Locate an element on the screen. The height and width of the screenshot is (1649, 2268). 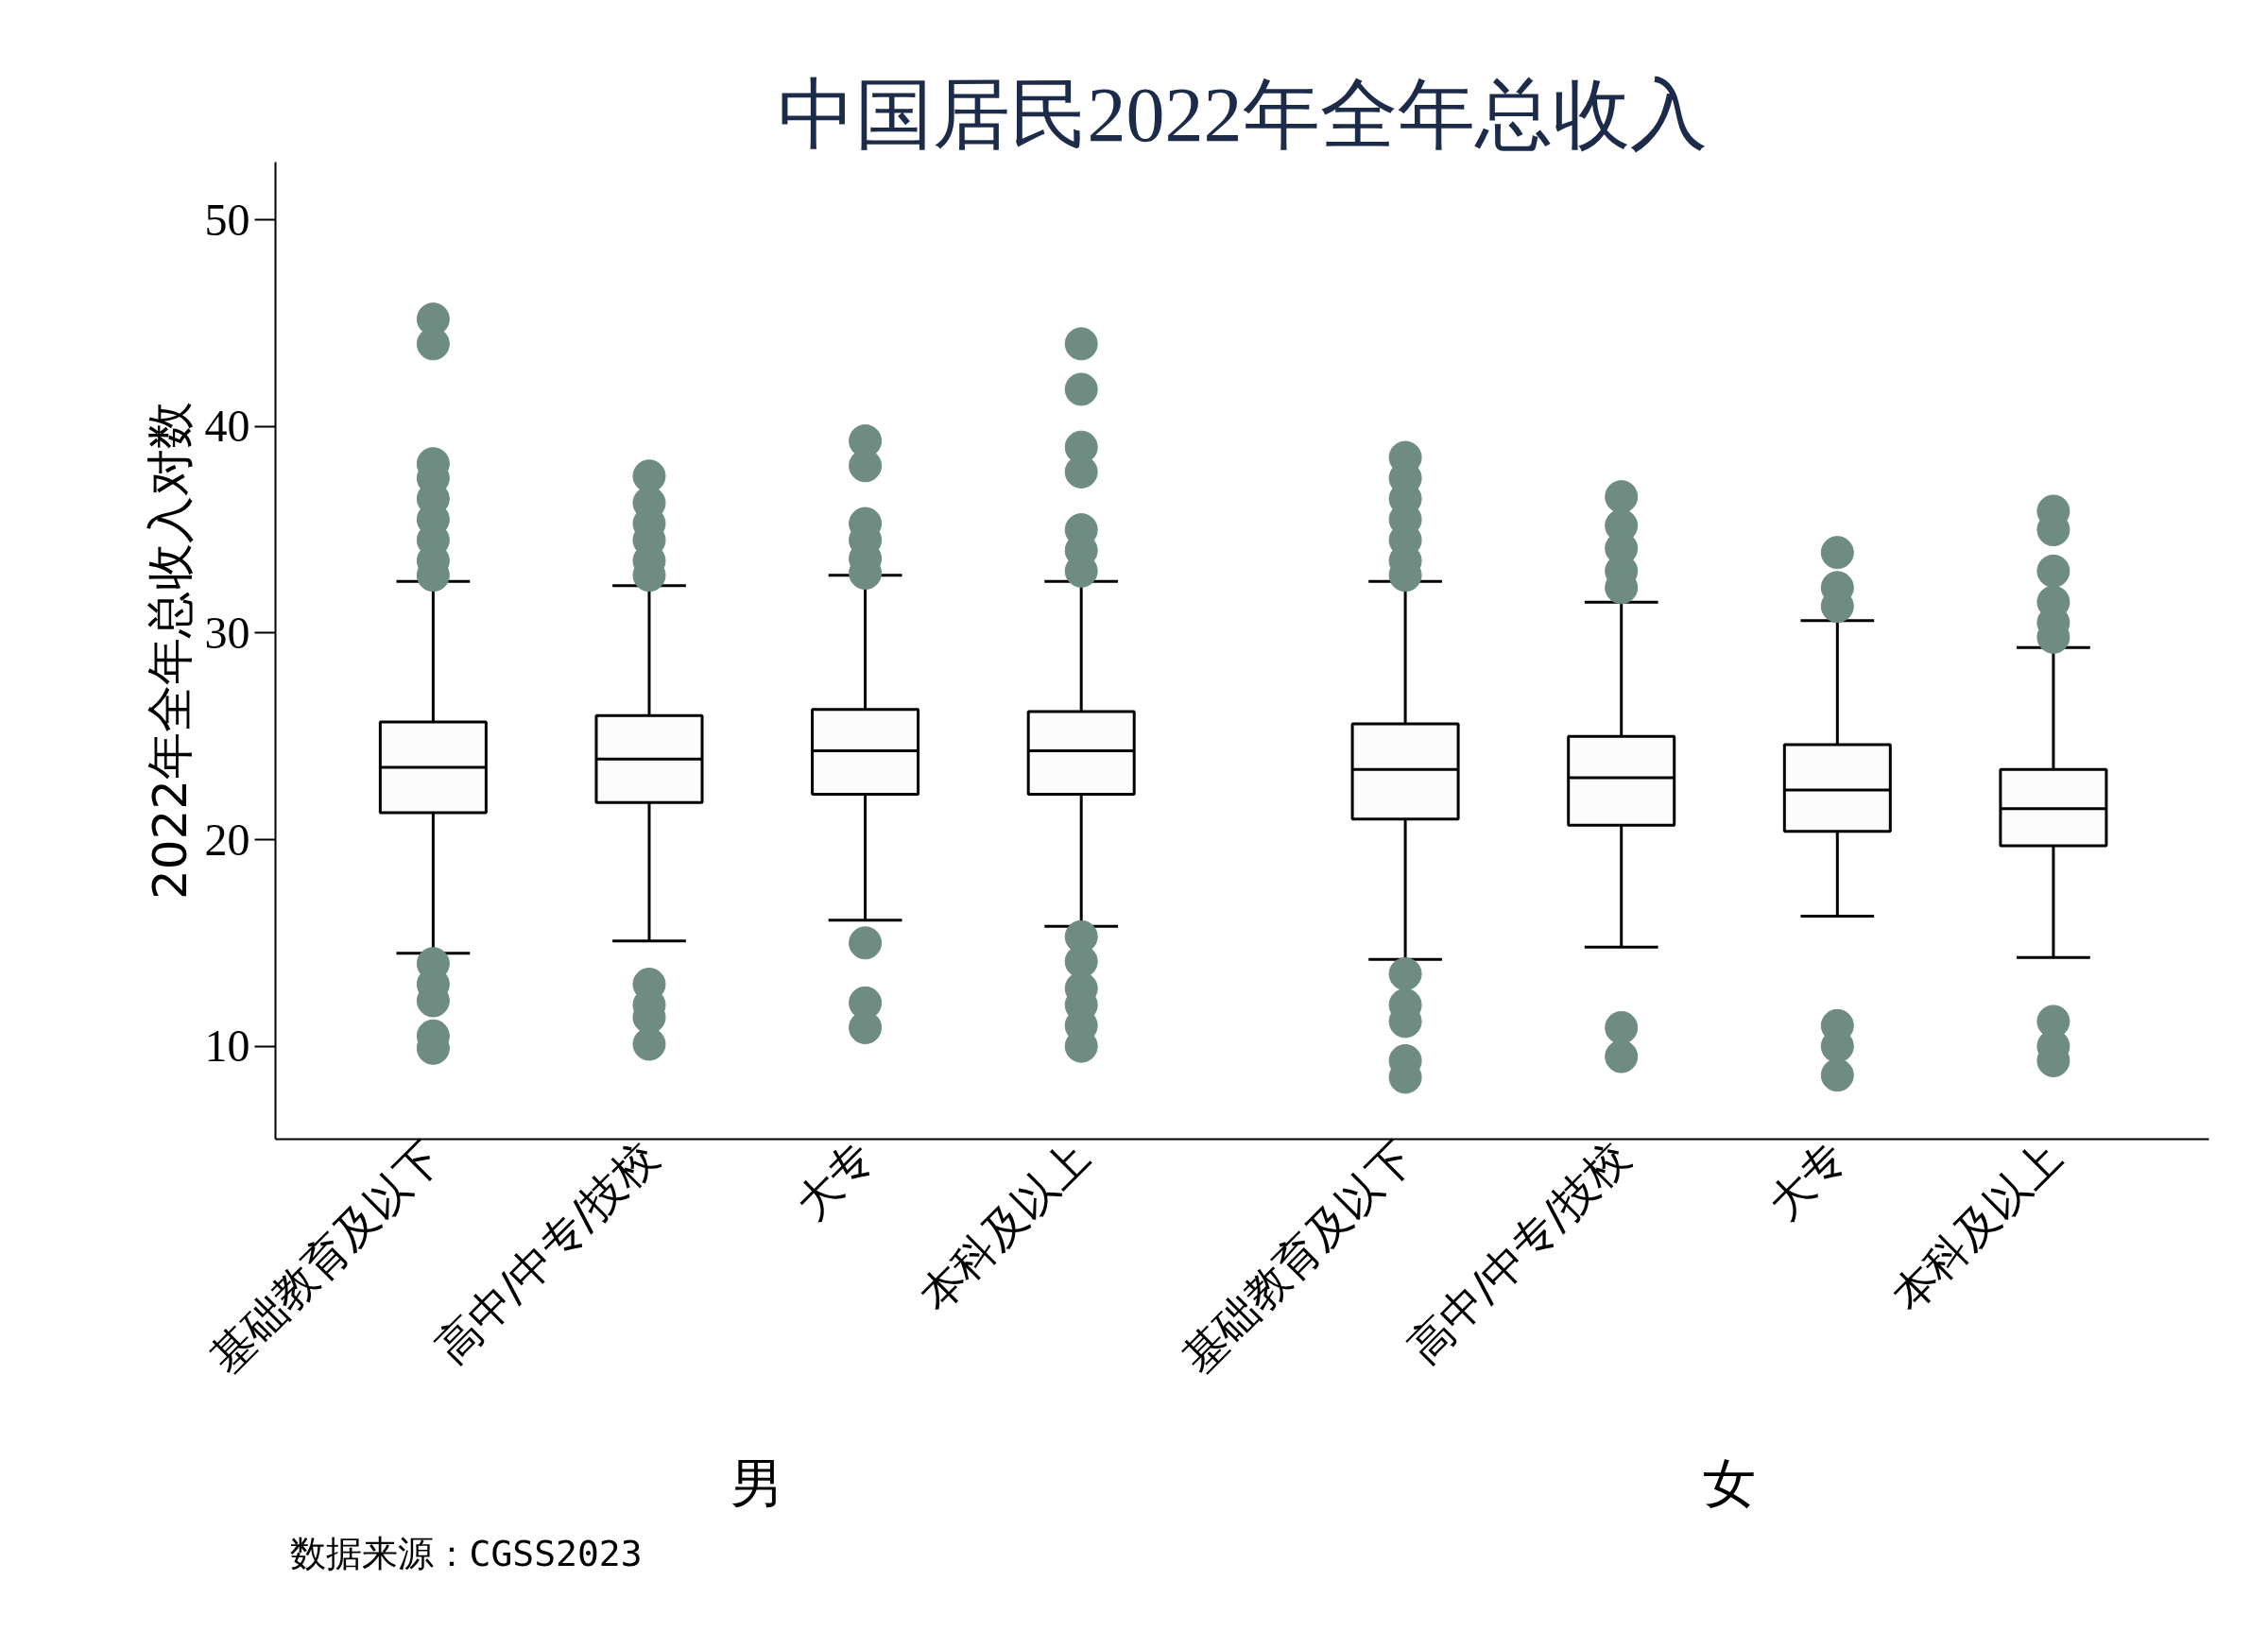
y-tick-label: 20 is located at coordinates (227, 839).